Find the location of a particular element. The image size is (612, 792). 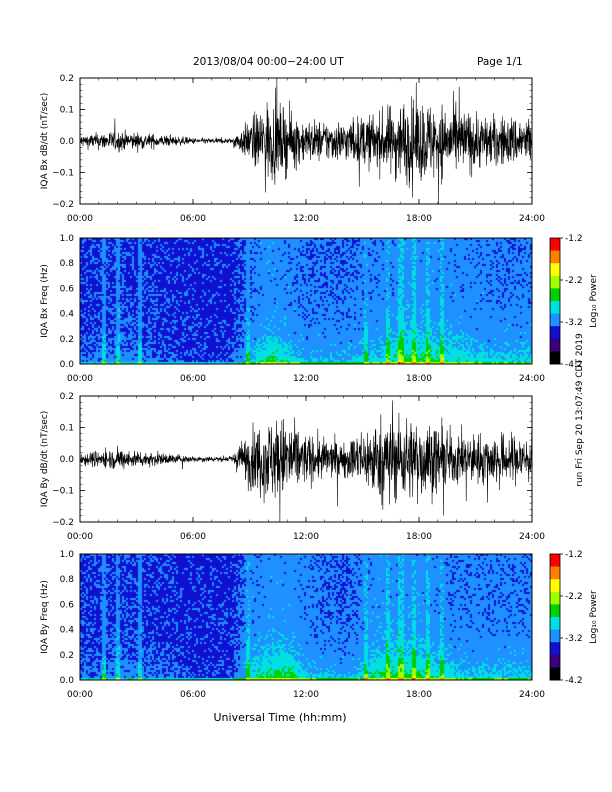

x-axis-label: Universal Time (hh:mm) is located at coordinates (280, 717).